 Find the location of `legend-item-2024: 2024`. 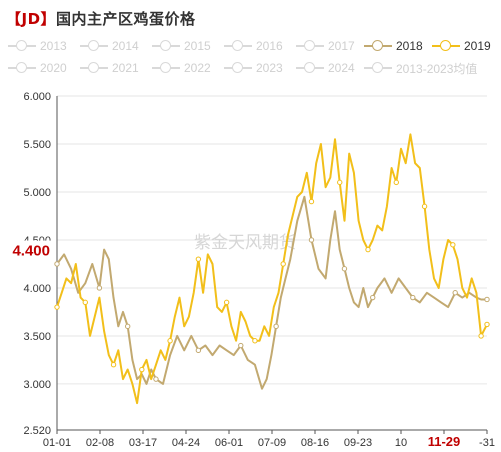

legend-item-2024: 2024 is located at coordinates (325, 68).